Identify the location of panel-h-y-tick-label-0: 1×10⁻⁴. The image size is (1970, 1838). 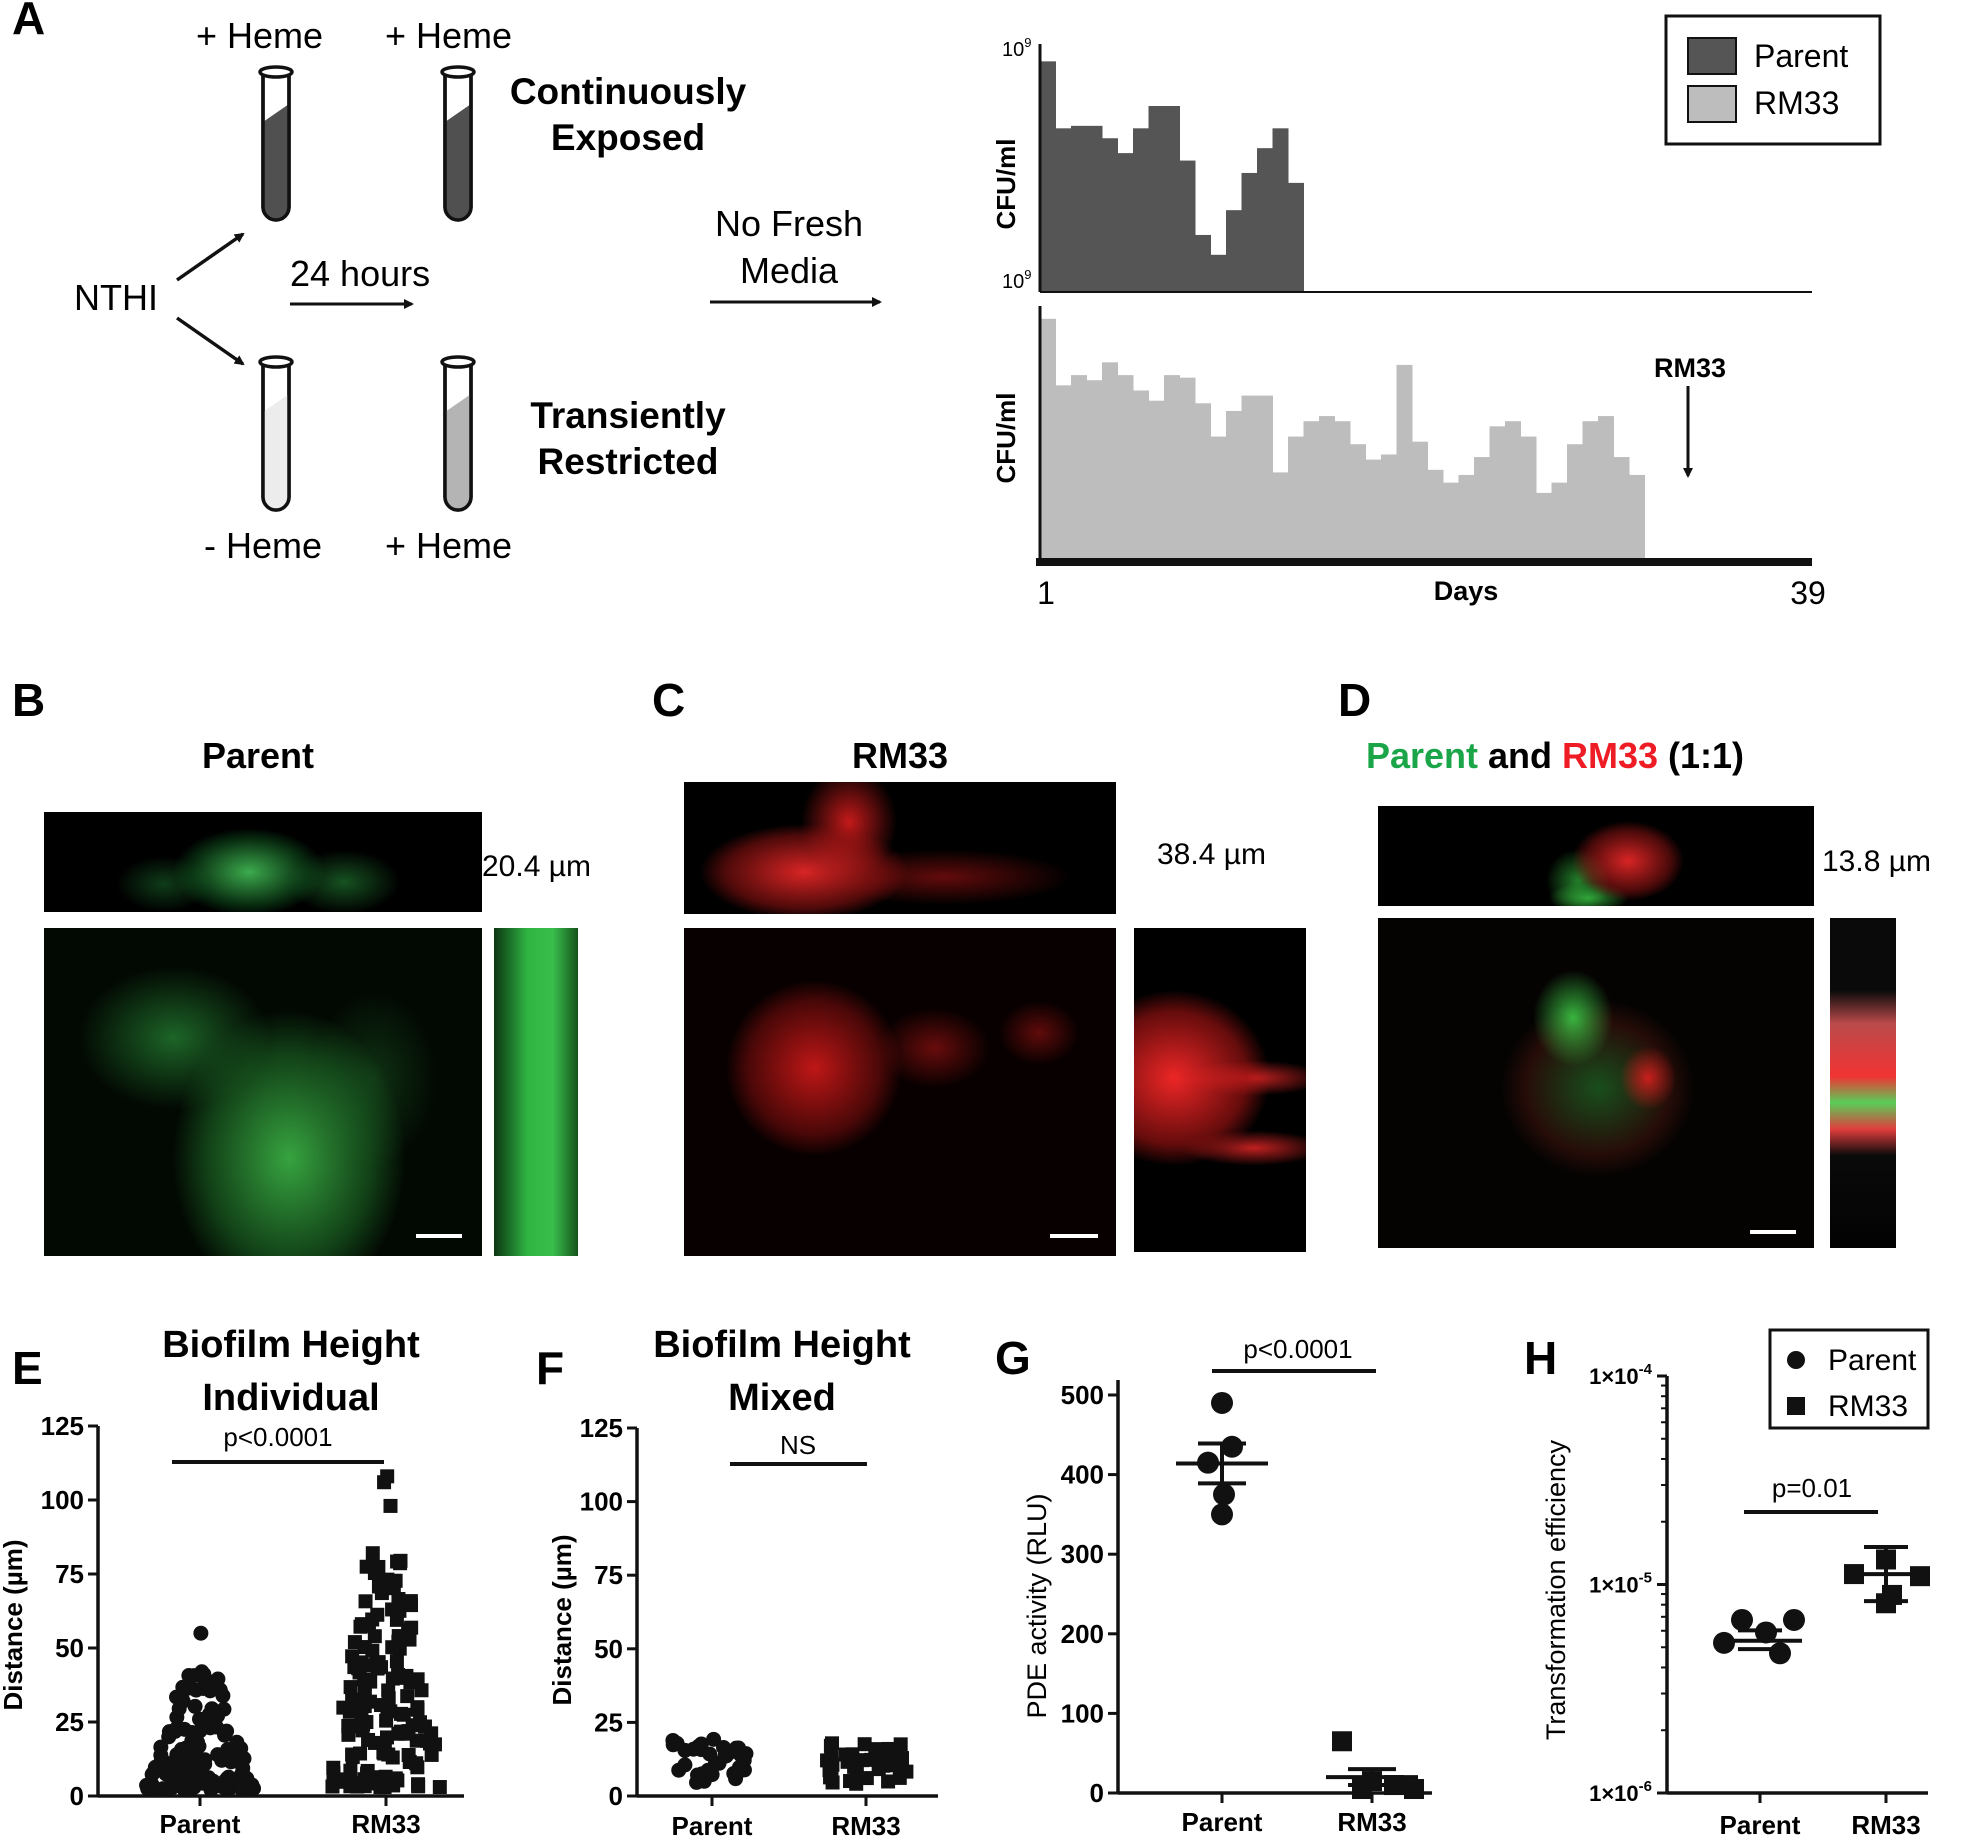
(1621, 1375).